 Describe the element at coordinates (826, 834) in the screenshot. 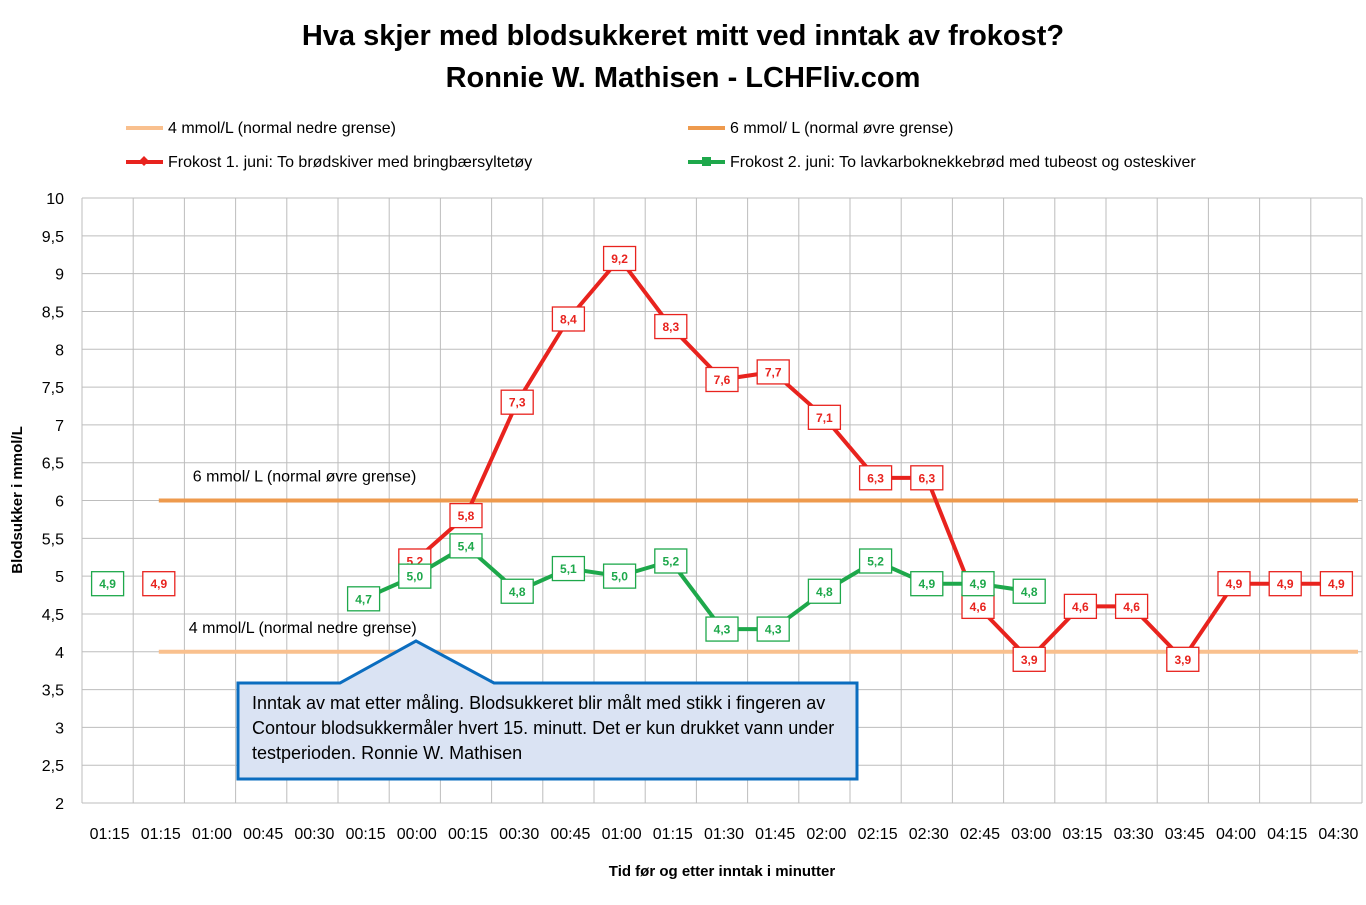

I see `x-tick-label: 02:00` at that location.